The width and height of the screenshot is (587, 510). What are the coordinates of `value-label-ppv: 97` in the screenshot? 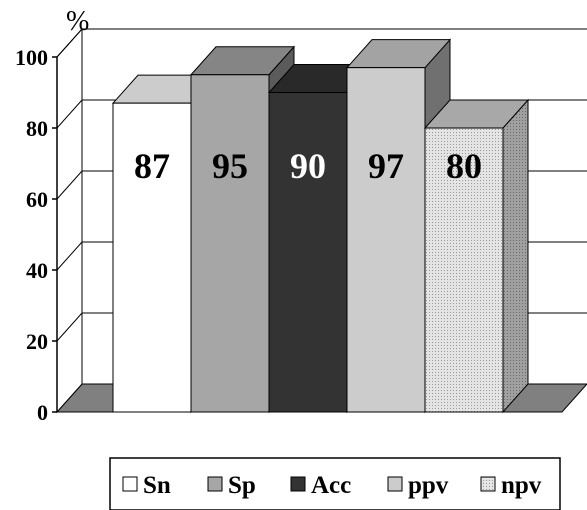 It's located at (386, 166).